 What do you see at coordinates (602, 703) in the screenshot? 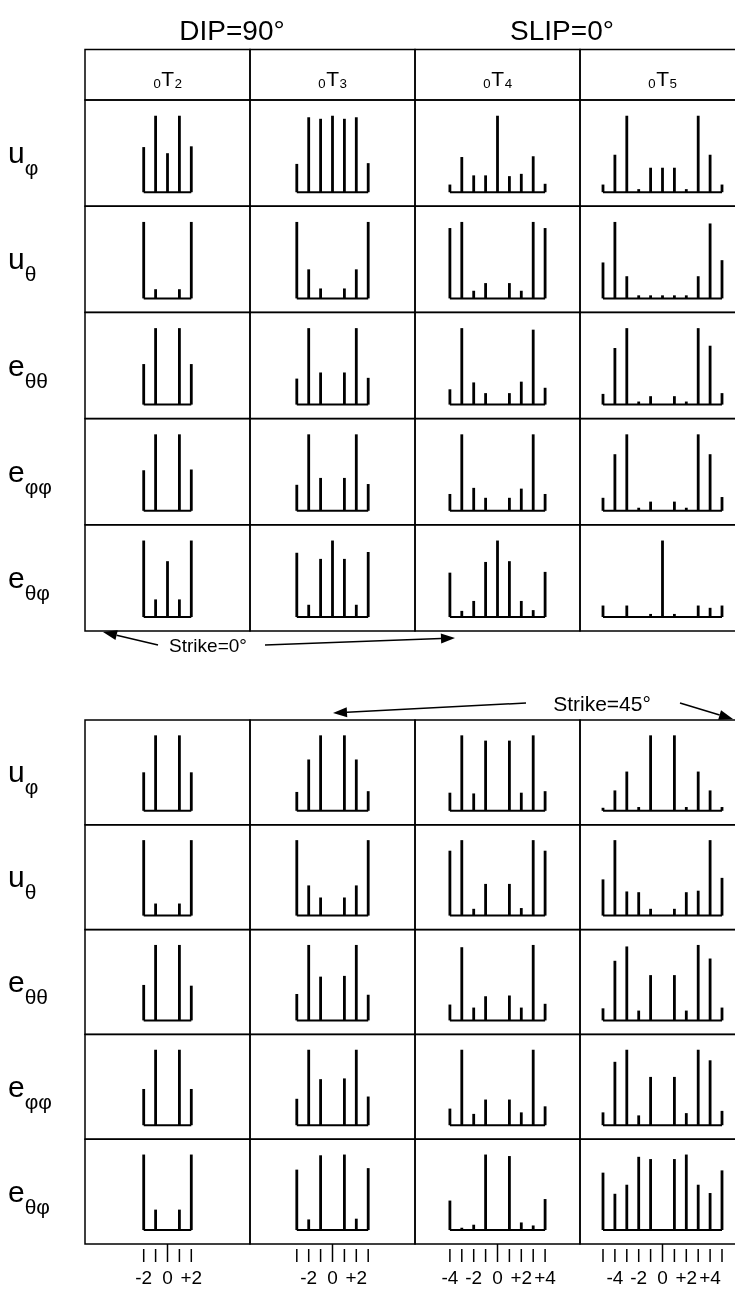
I see `text: Strike=45°` at bounding box center [602, 703].